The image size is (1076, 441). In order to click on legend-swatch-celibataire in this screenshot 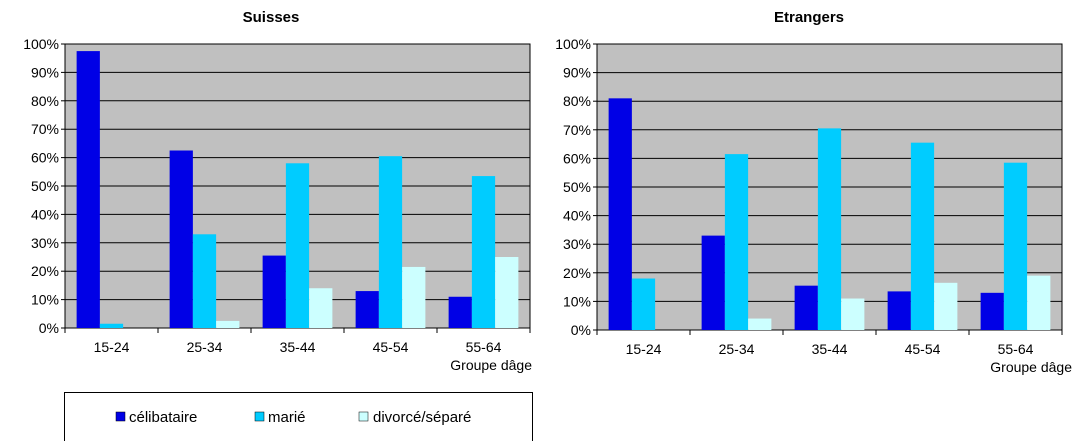, I will do `click(120, 416)`.